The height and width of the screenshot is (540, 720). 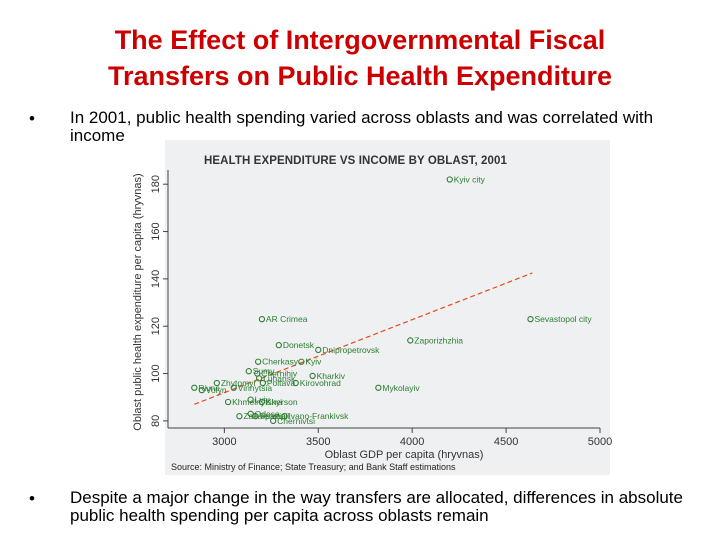 I want to click on x-axis-title: Oblast GDP per capita (hryvnas), so click(x=404, y=455).